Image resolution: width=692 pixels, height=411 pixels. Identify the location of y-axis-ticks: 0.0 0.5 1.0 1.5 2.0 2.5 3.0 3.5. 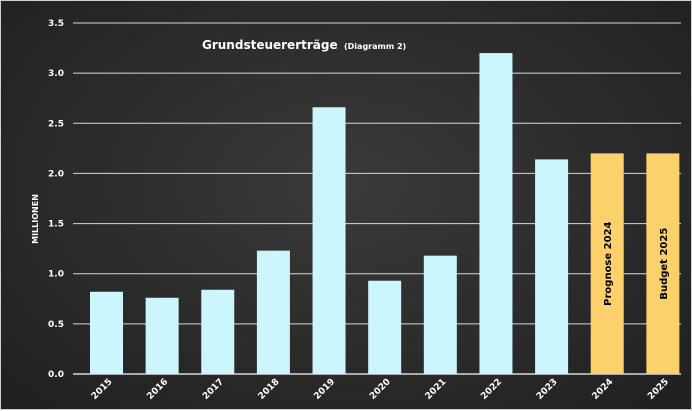
(56, 199).